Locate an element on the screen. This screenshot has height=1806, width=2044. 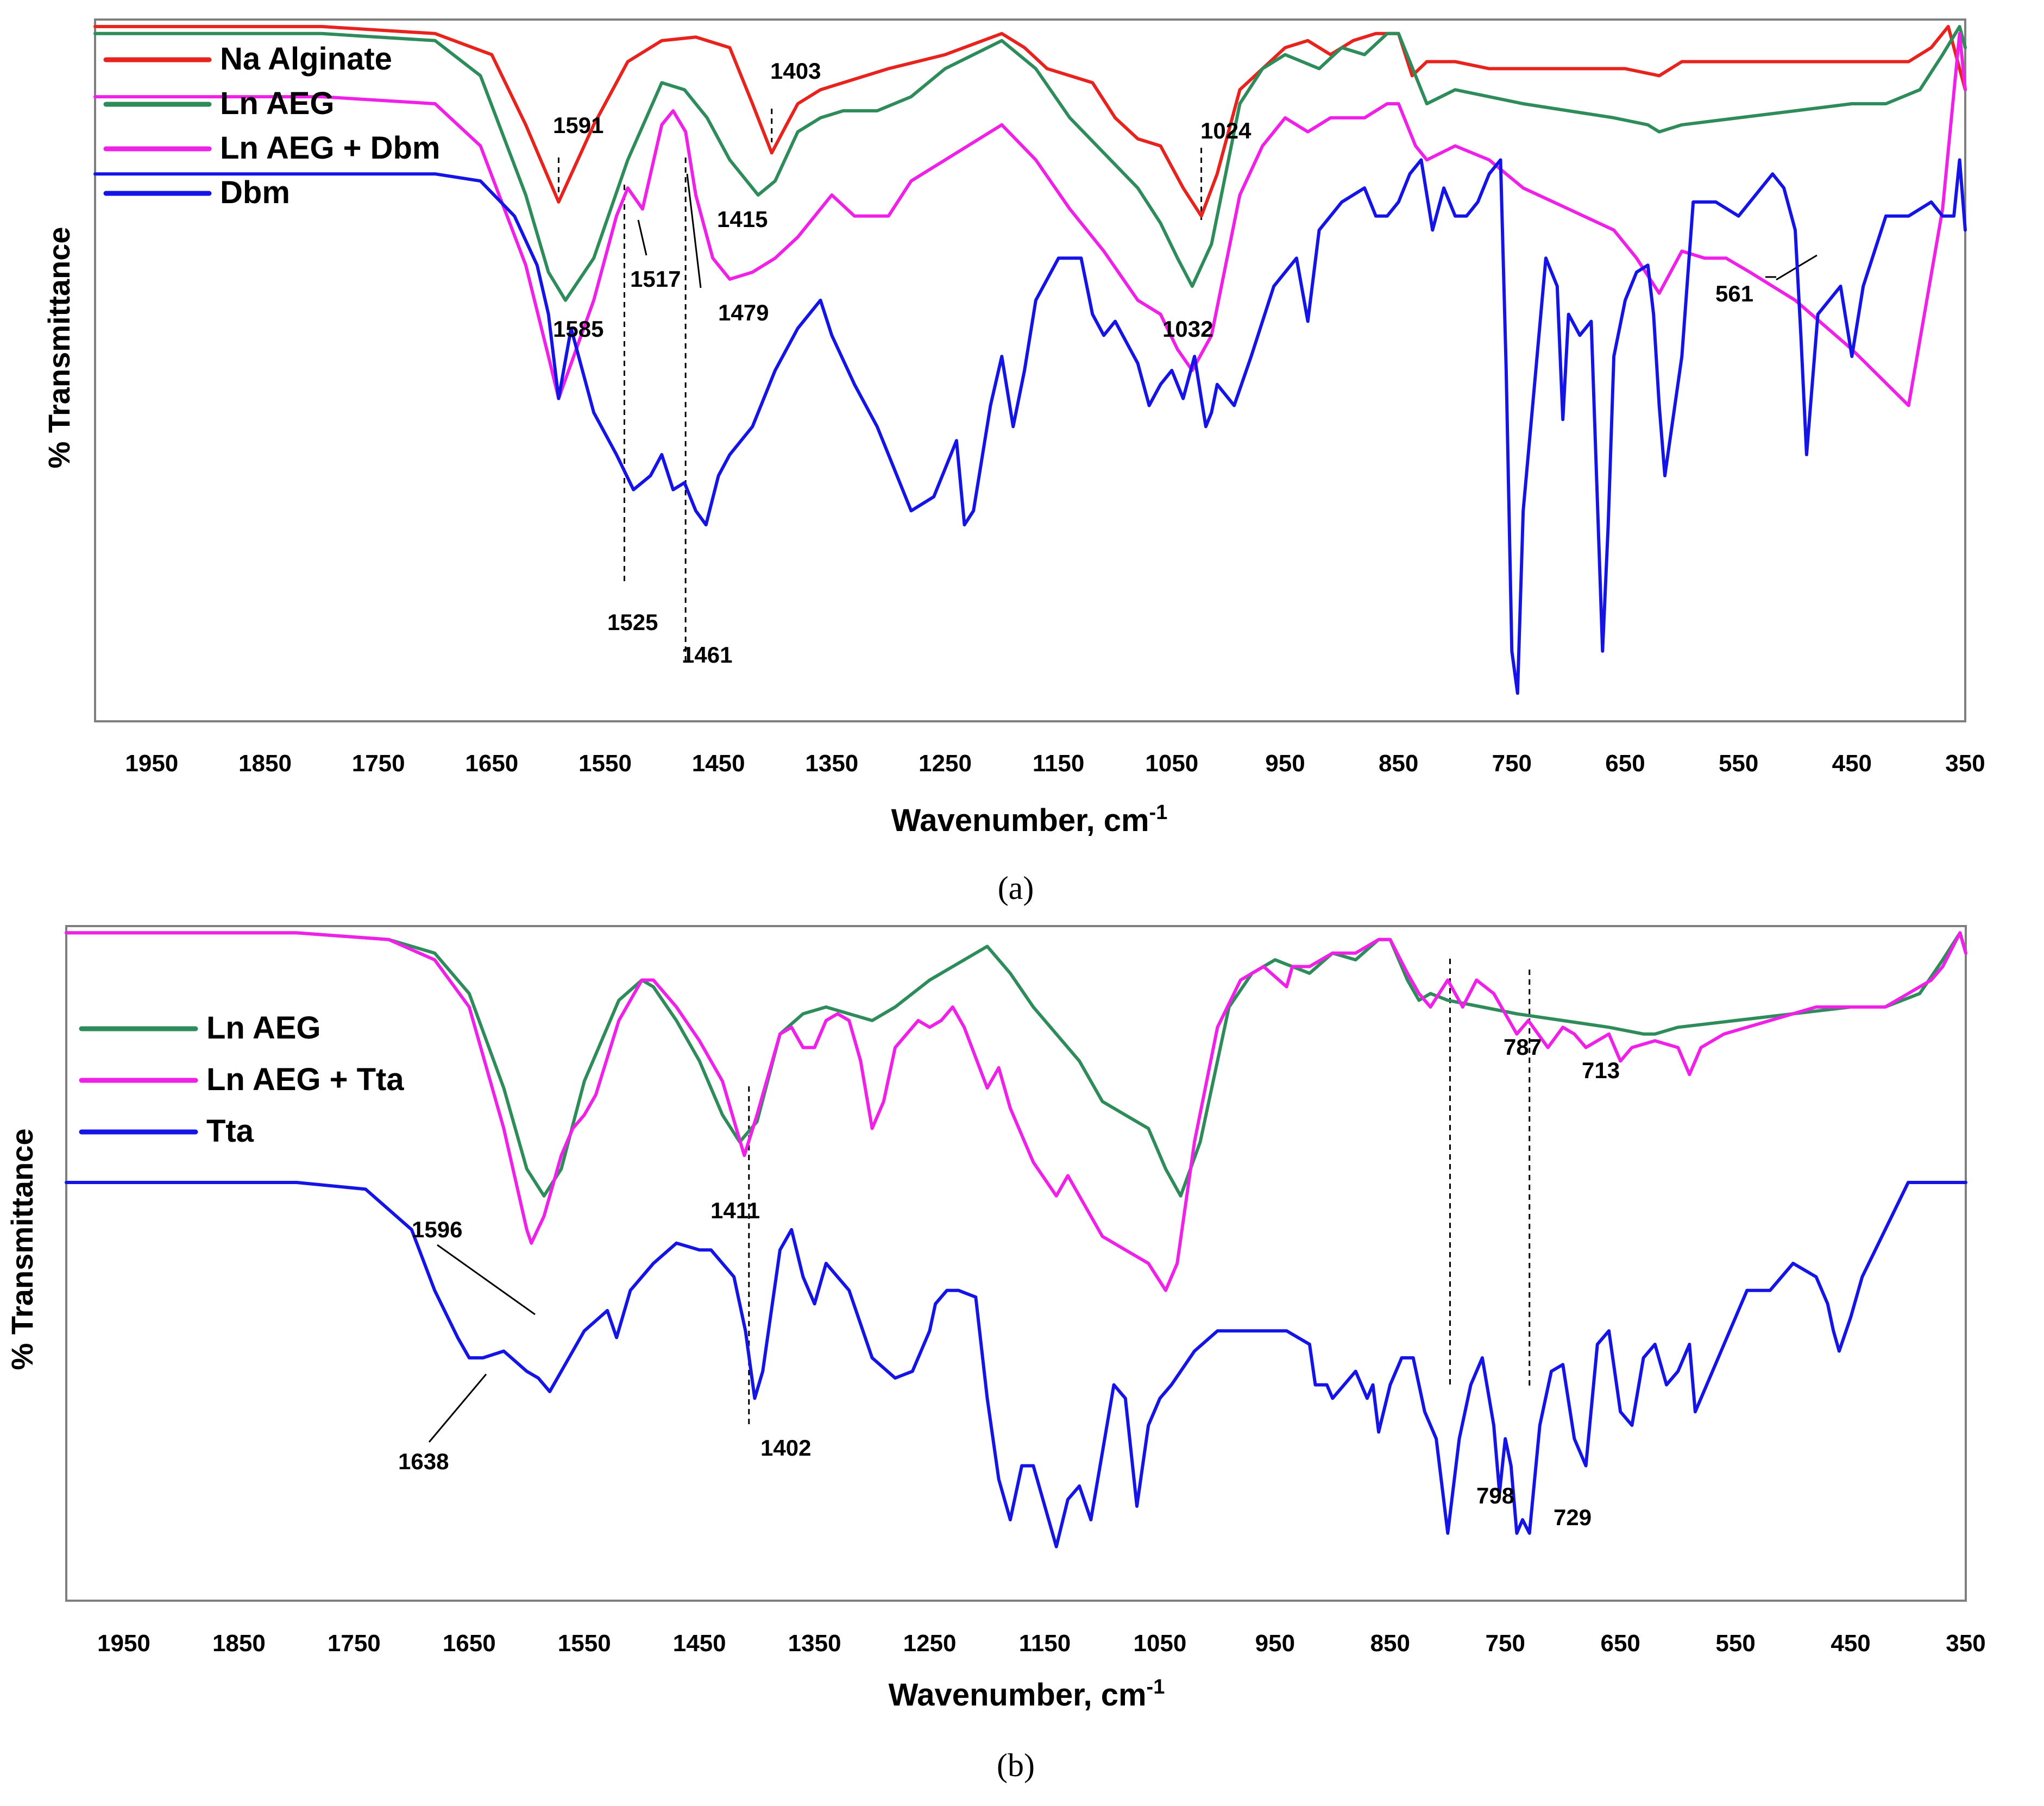
annotation-label: 1403 is located at coordinates (796, 71).